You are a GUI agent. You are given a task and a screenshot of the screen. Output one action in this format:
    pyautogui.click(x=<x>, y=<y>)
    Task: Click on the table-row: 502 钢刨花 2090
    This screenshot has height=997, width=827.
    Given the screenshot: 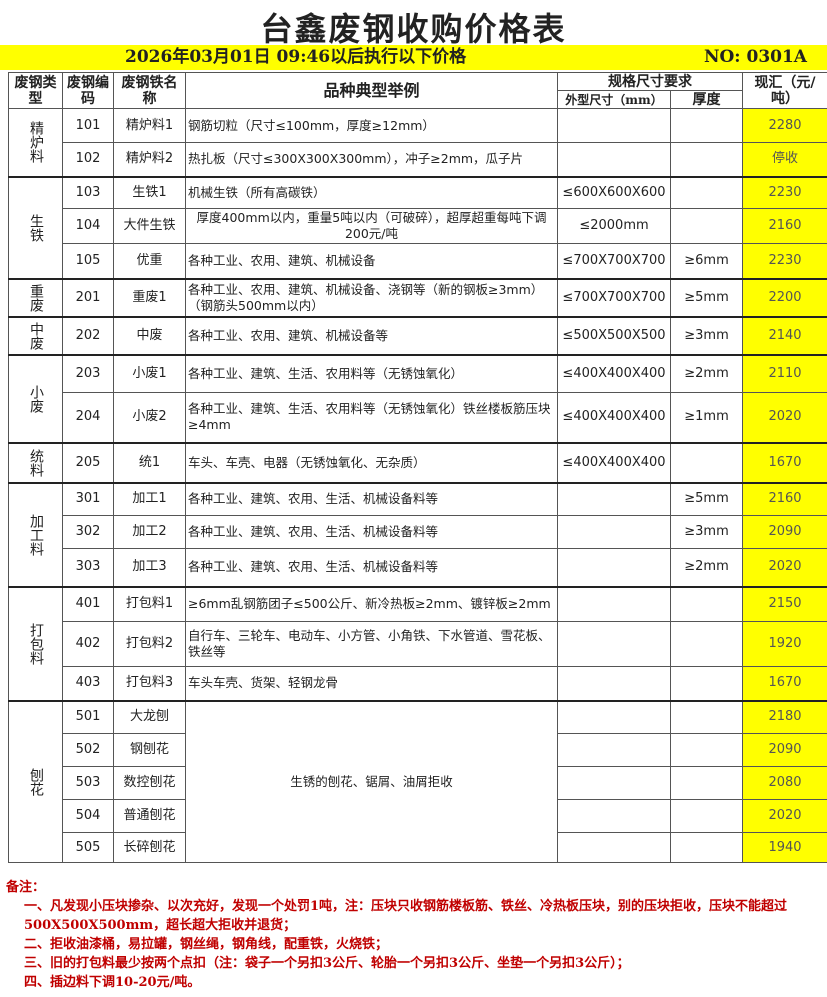 What is the action you would take?
    pyautogui.click(x=418, y=750)
    